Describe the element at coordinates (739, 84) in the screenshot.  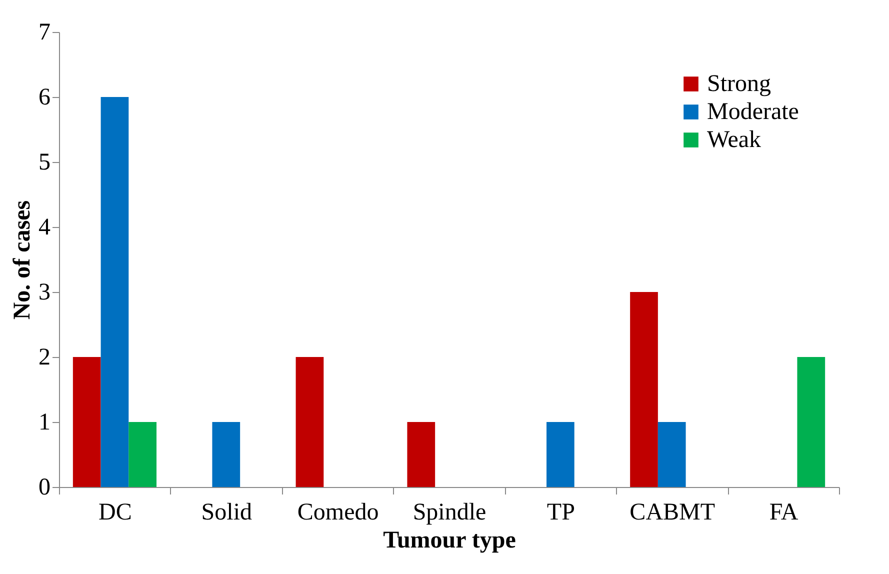
I see `legend-label: Strong` at that location.